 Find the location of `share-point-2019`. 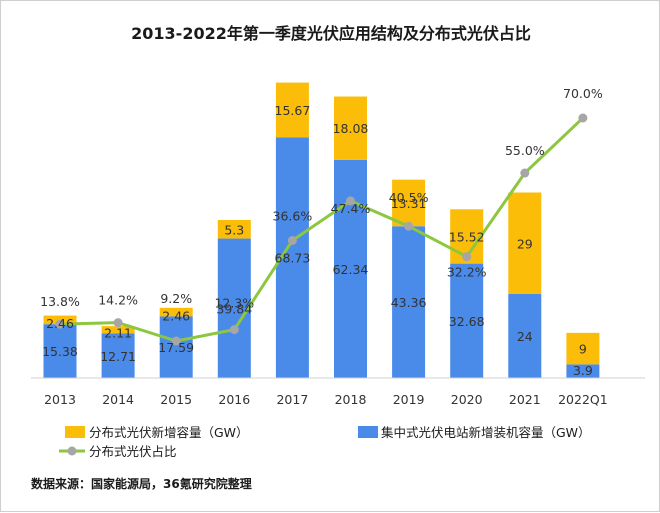

share-point-2019 is located at coordinates (409, 226).